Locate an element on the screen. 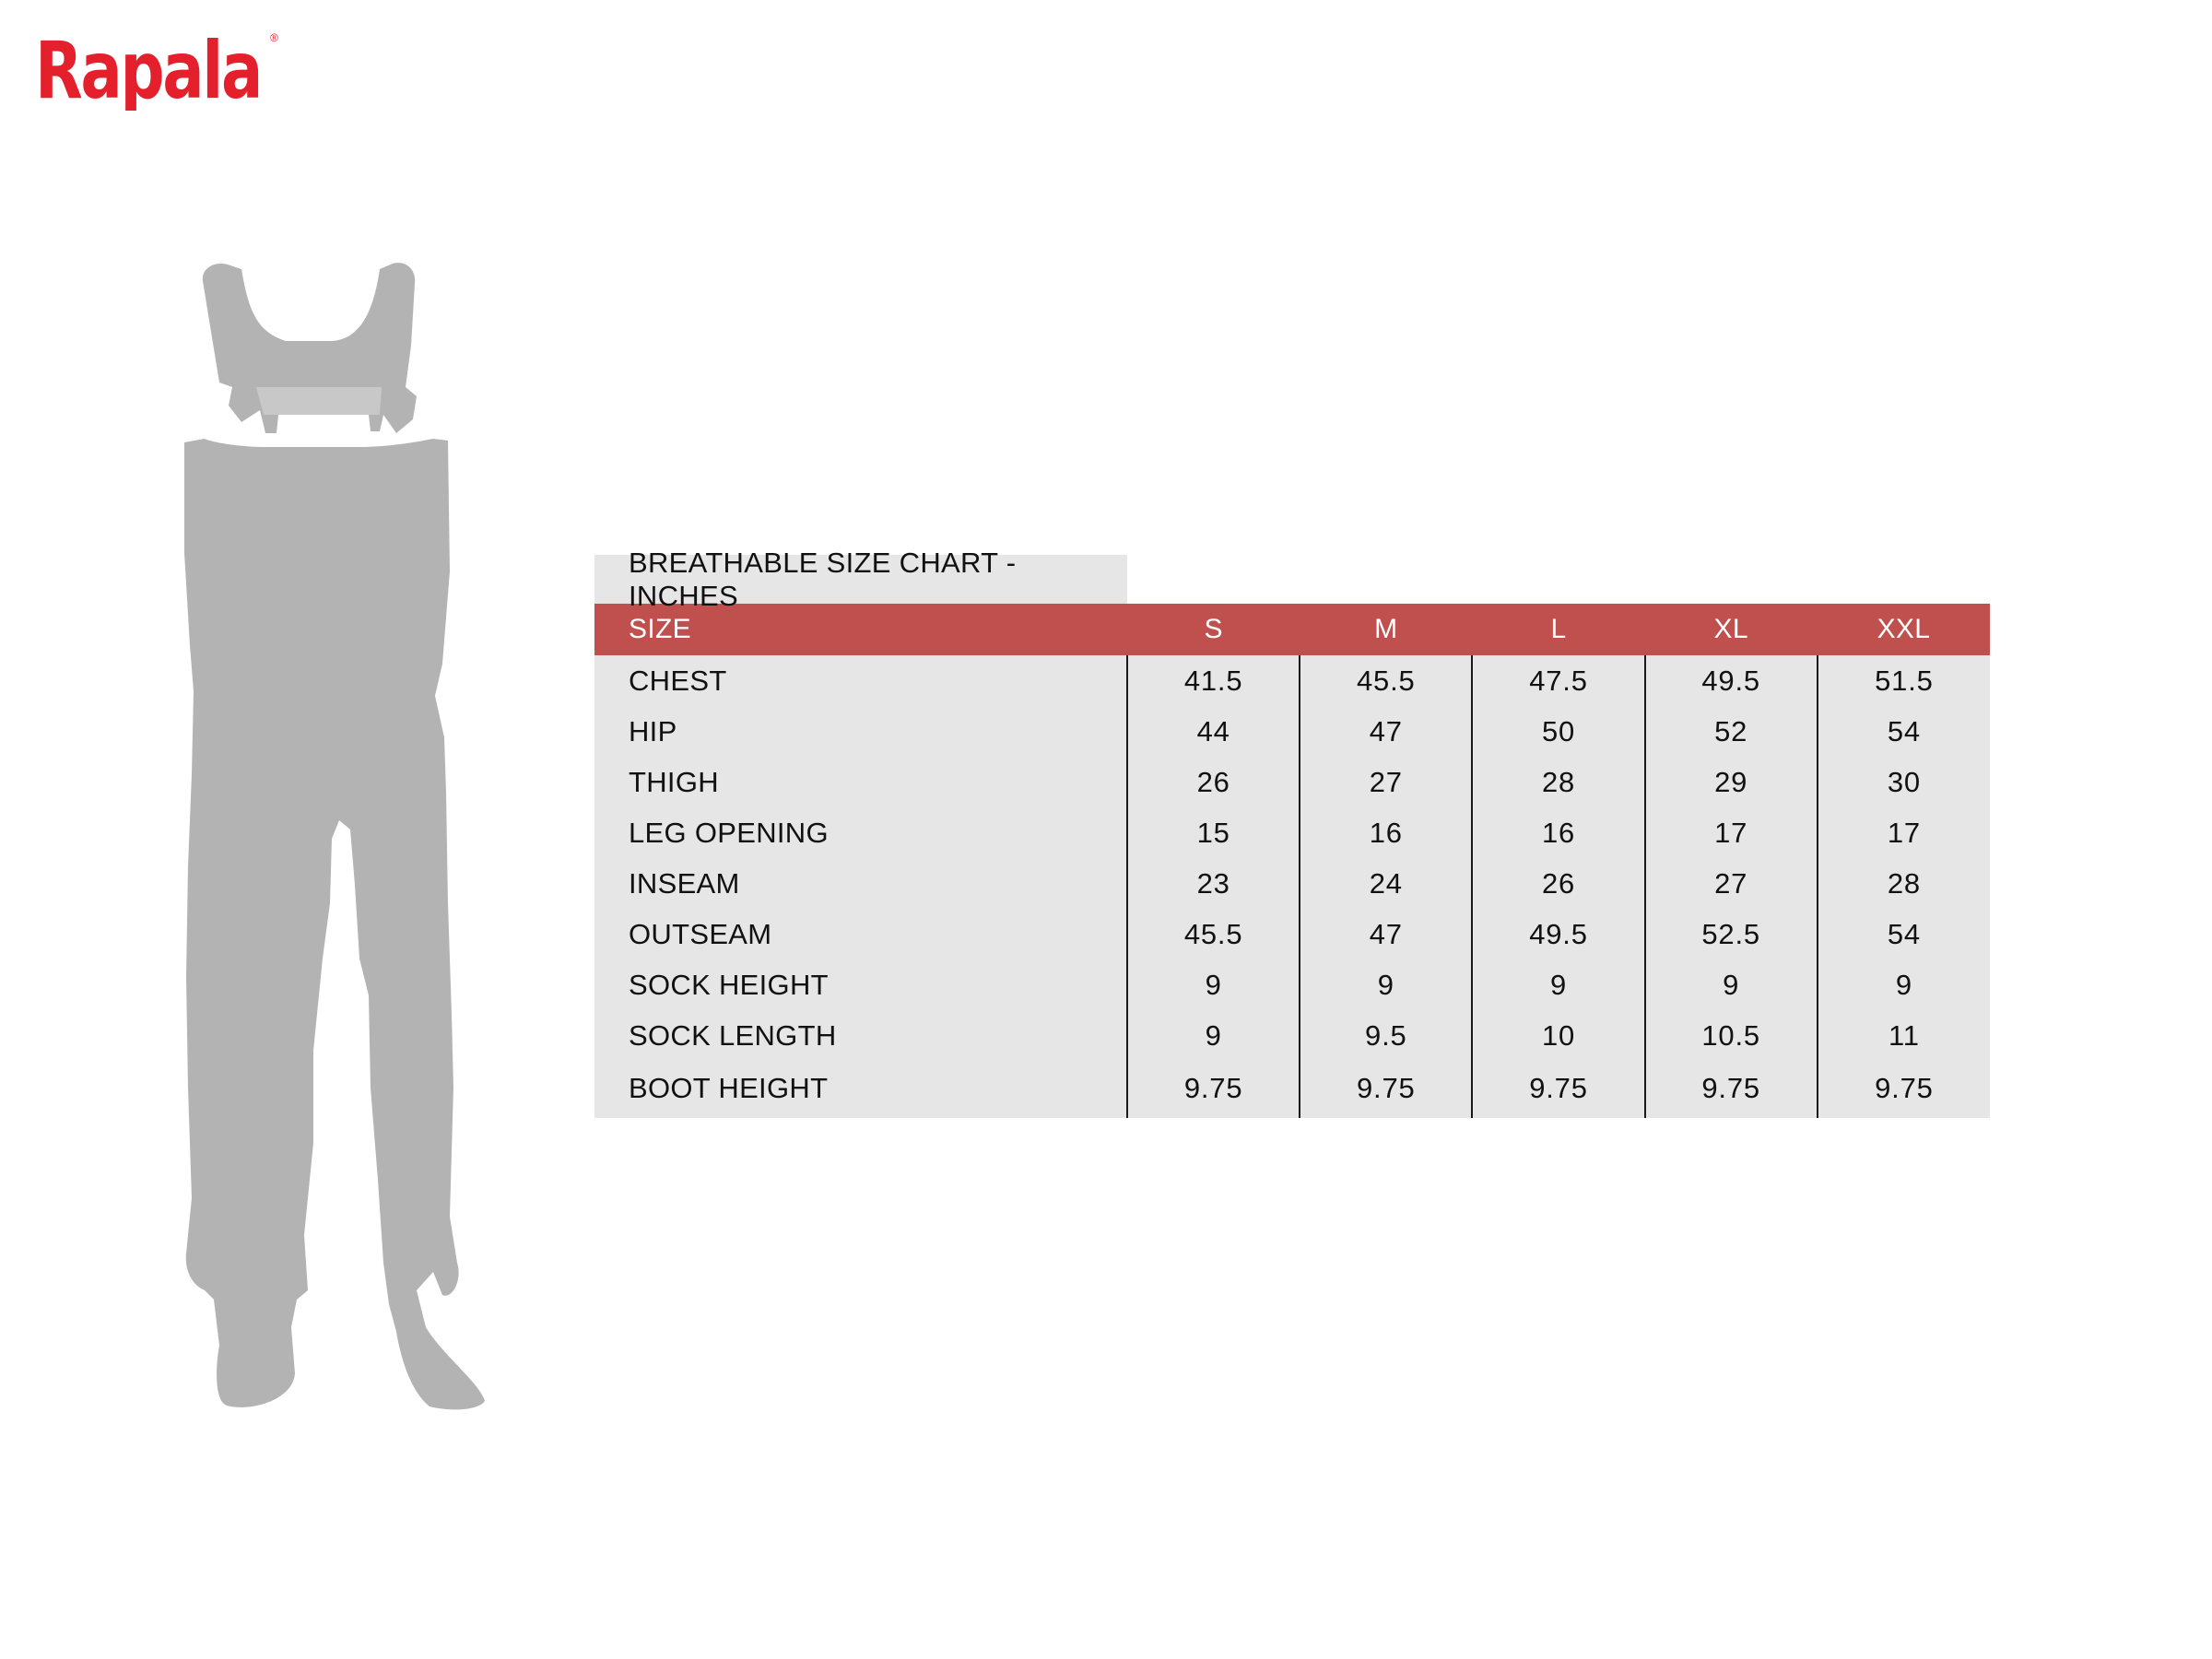  table-row-sock-length: SOCK LENGTH 9 9.5 10 10.5 11 is located at coordinates (1292, 1035).